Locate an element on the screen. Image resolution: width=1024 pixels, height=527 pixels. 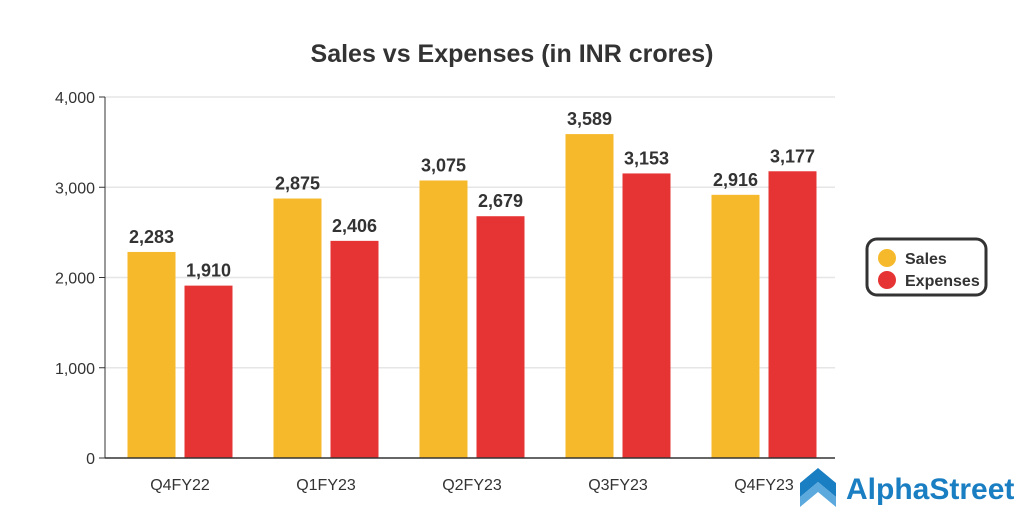
logo-text: AlphaStreet is located at coordinates (930, 489).